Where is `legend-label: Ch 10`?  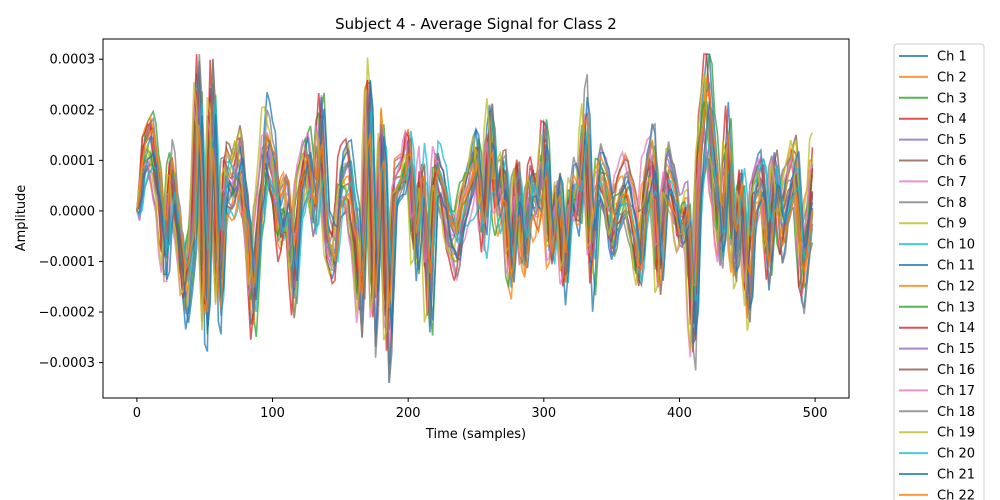
legend-label: Ch 10 is located at coordinates (956, 245).